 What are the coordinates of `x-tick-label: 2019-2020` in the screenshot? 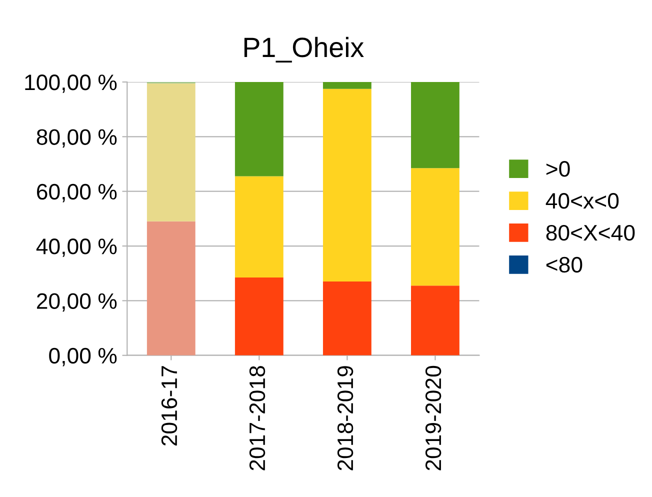 It's located at (433, 418).